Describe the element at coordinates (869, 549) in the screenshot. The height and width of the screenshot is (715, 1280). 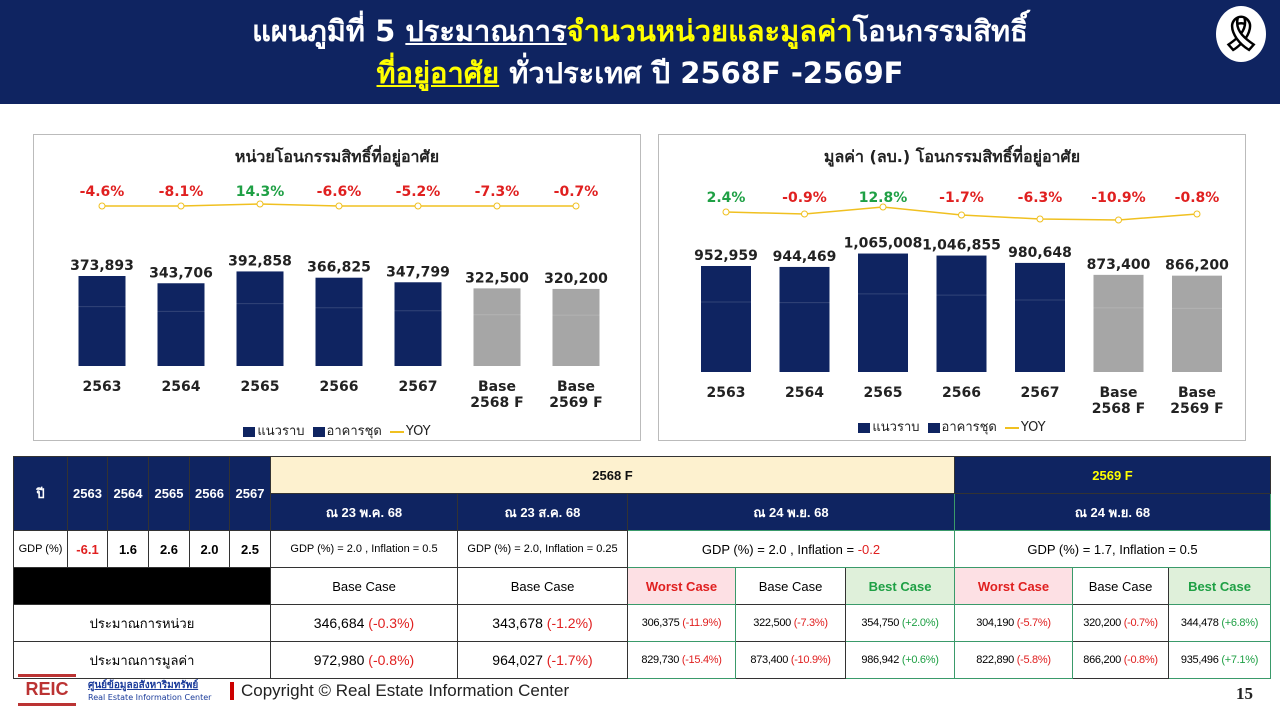
I see `inflation-value: -0.2` at that location.